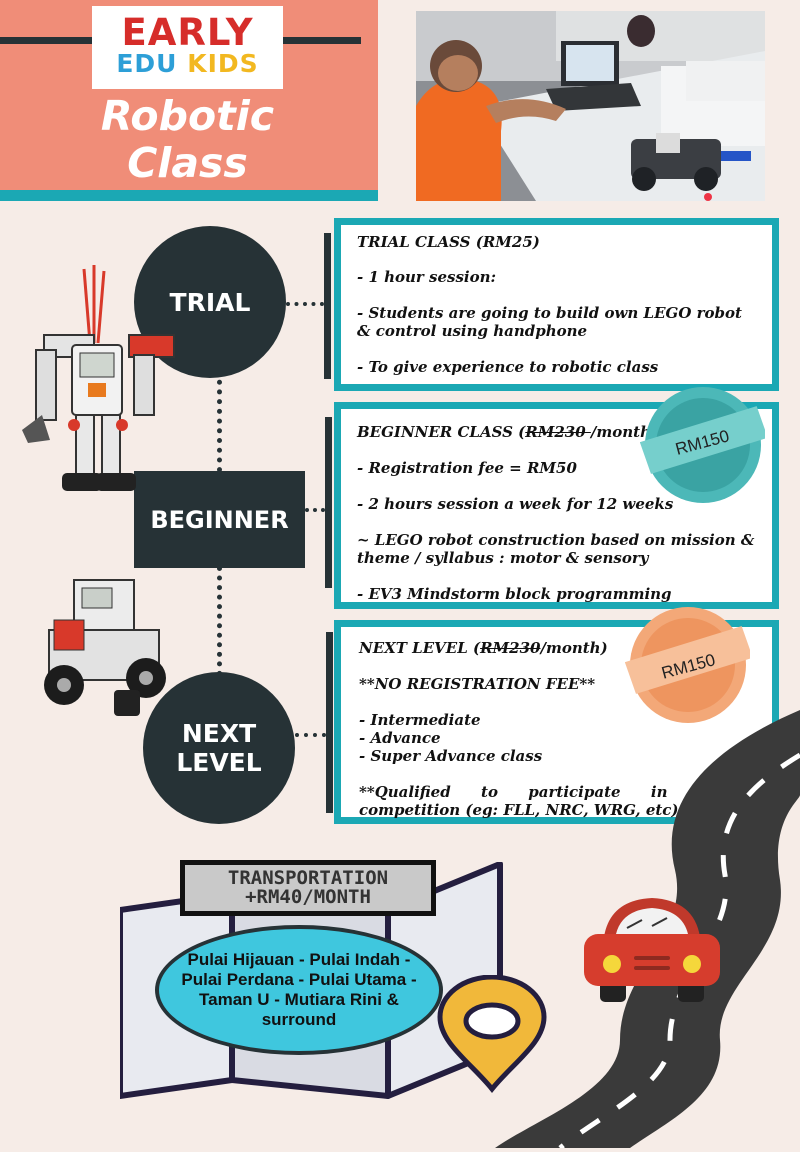  Describe the element at coordinates (510, 648) in the screenshot. I see `next-old-price: RM230` at that location.